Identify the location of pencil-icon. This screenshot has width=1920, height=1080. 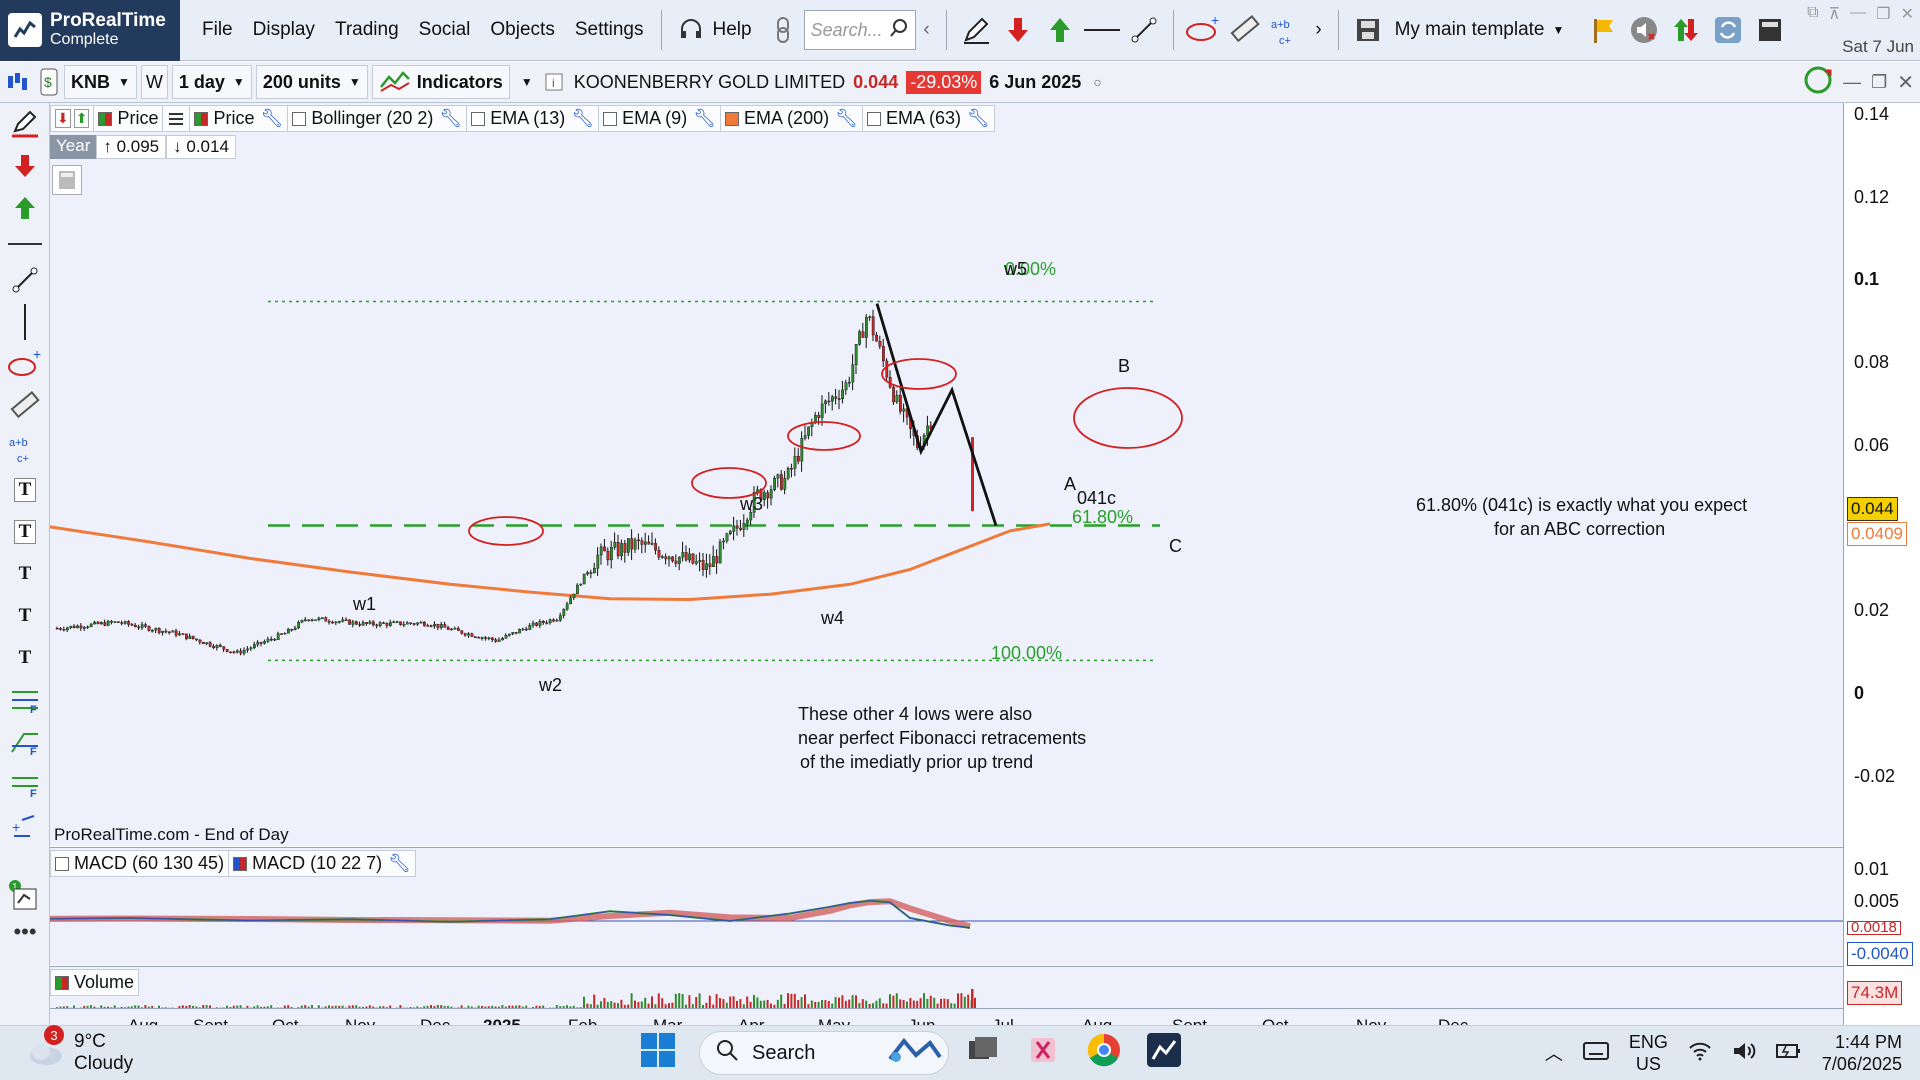
(976, 30).